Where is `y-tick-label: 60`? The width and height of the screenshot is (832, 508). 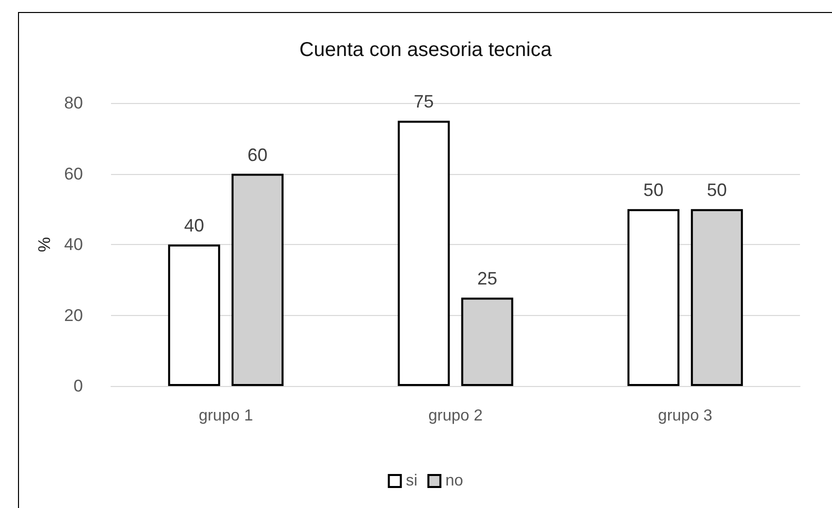 y-tick-label: 60 is located at coordinates (73, 174).